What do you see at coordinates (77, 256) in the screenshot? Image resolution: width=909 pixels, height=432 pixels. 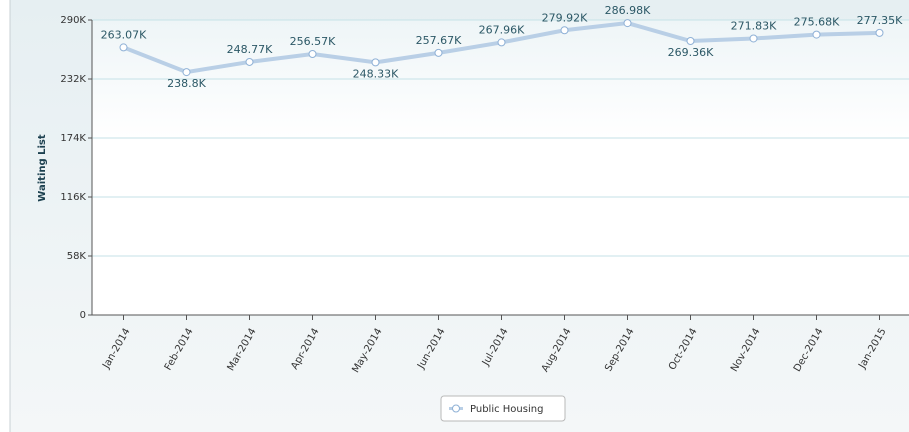 I see `y-tick-label: 58K` at bounding box center [77, 256].